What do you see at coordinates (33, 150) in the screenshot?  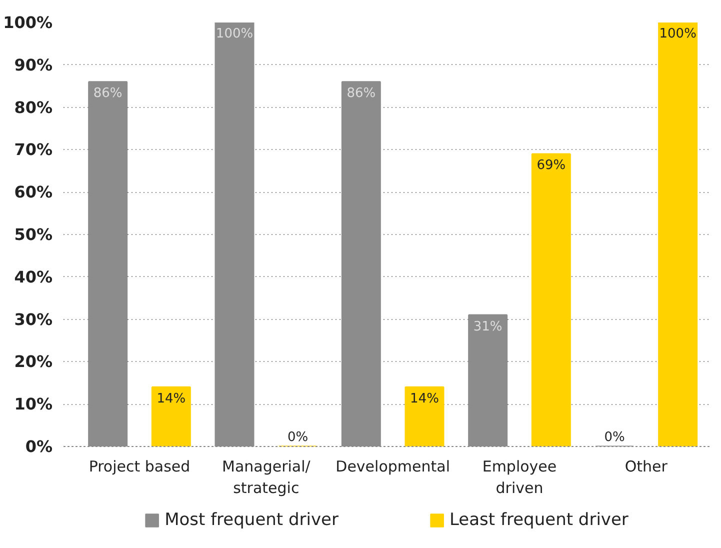 I see `y-tick-label: 70%` at bounding box center [33, 150].